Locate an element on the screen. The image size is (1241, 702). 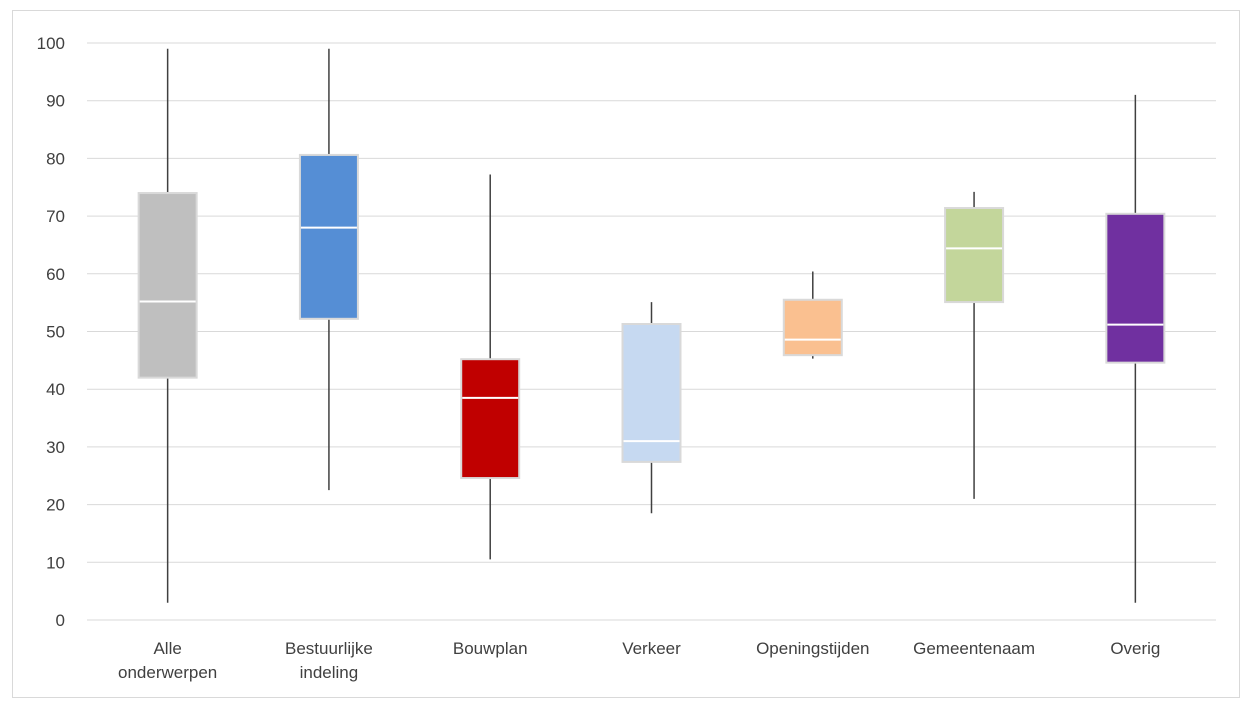
x-category-label: Overig is located at coordinates (1135, 648).